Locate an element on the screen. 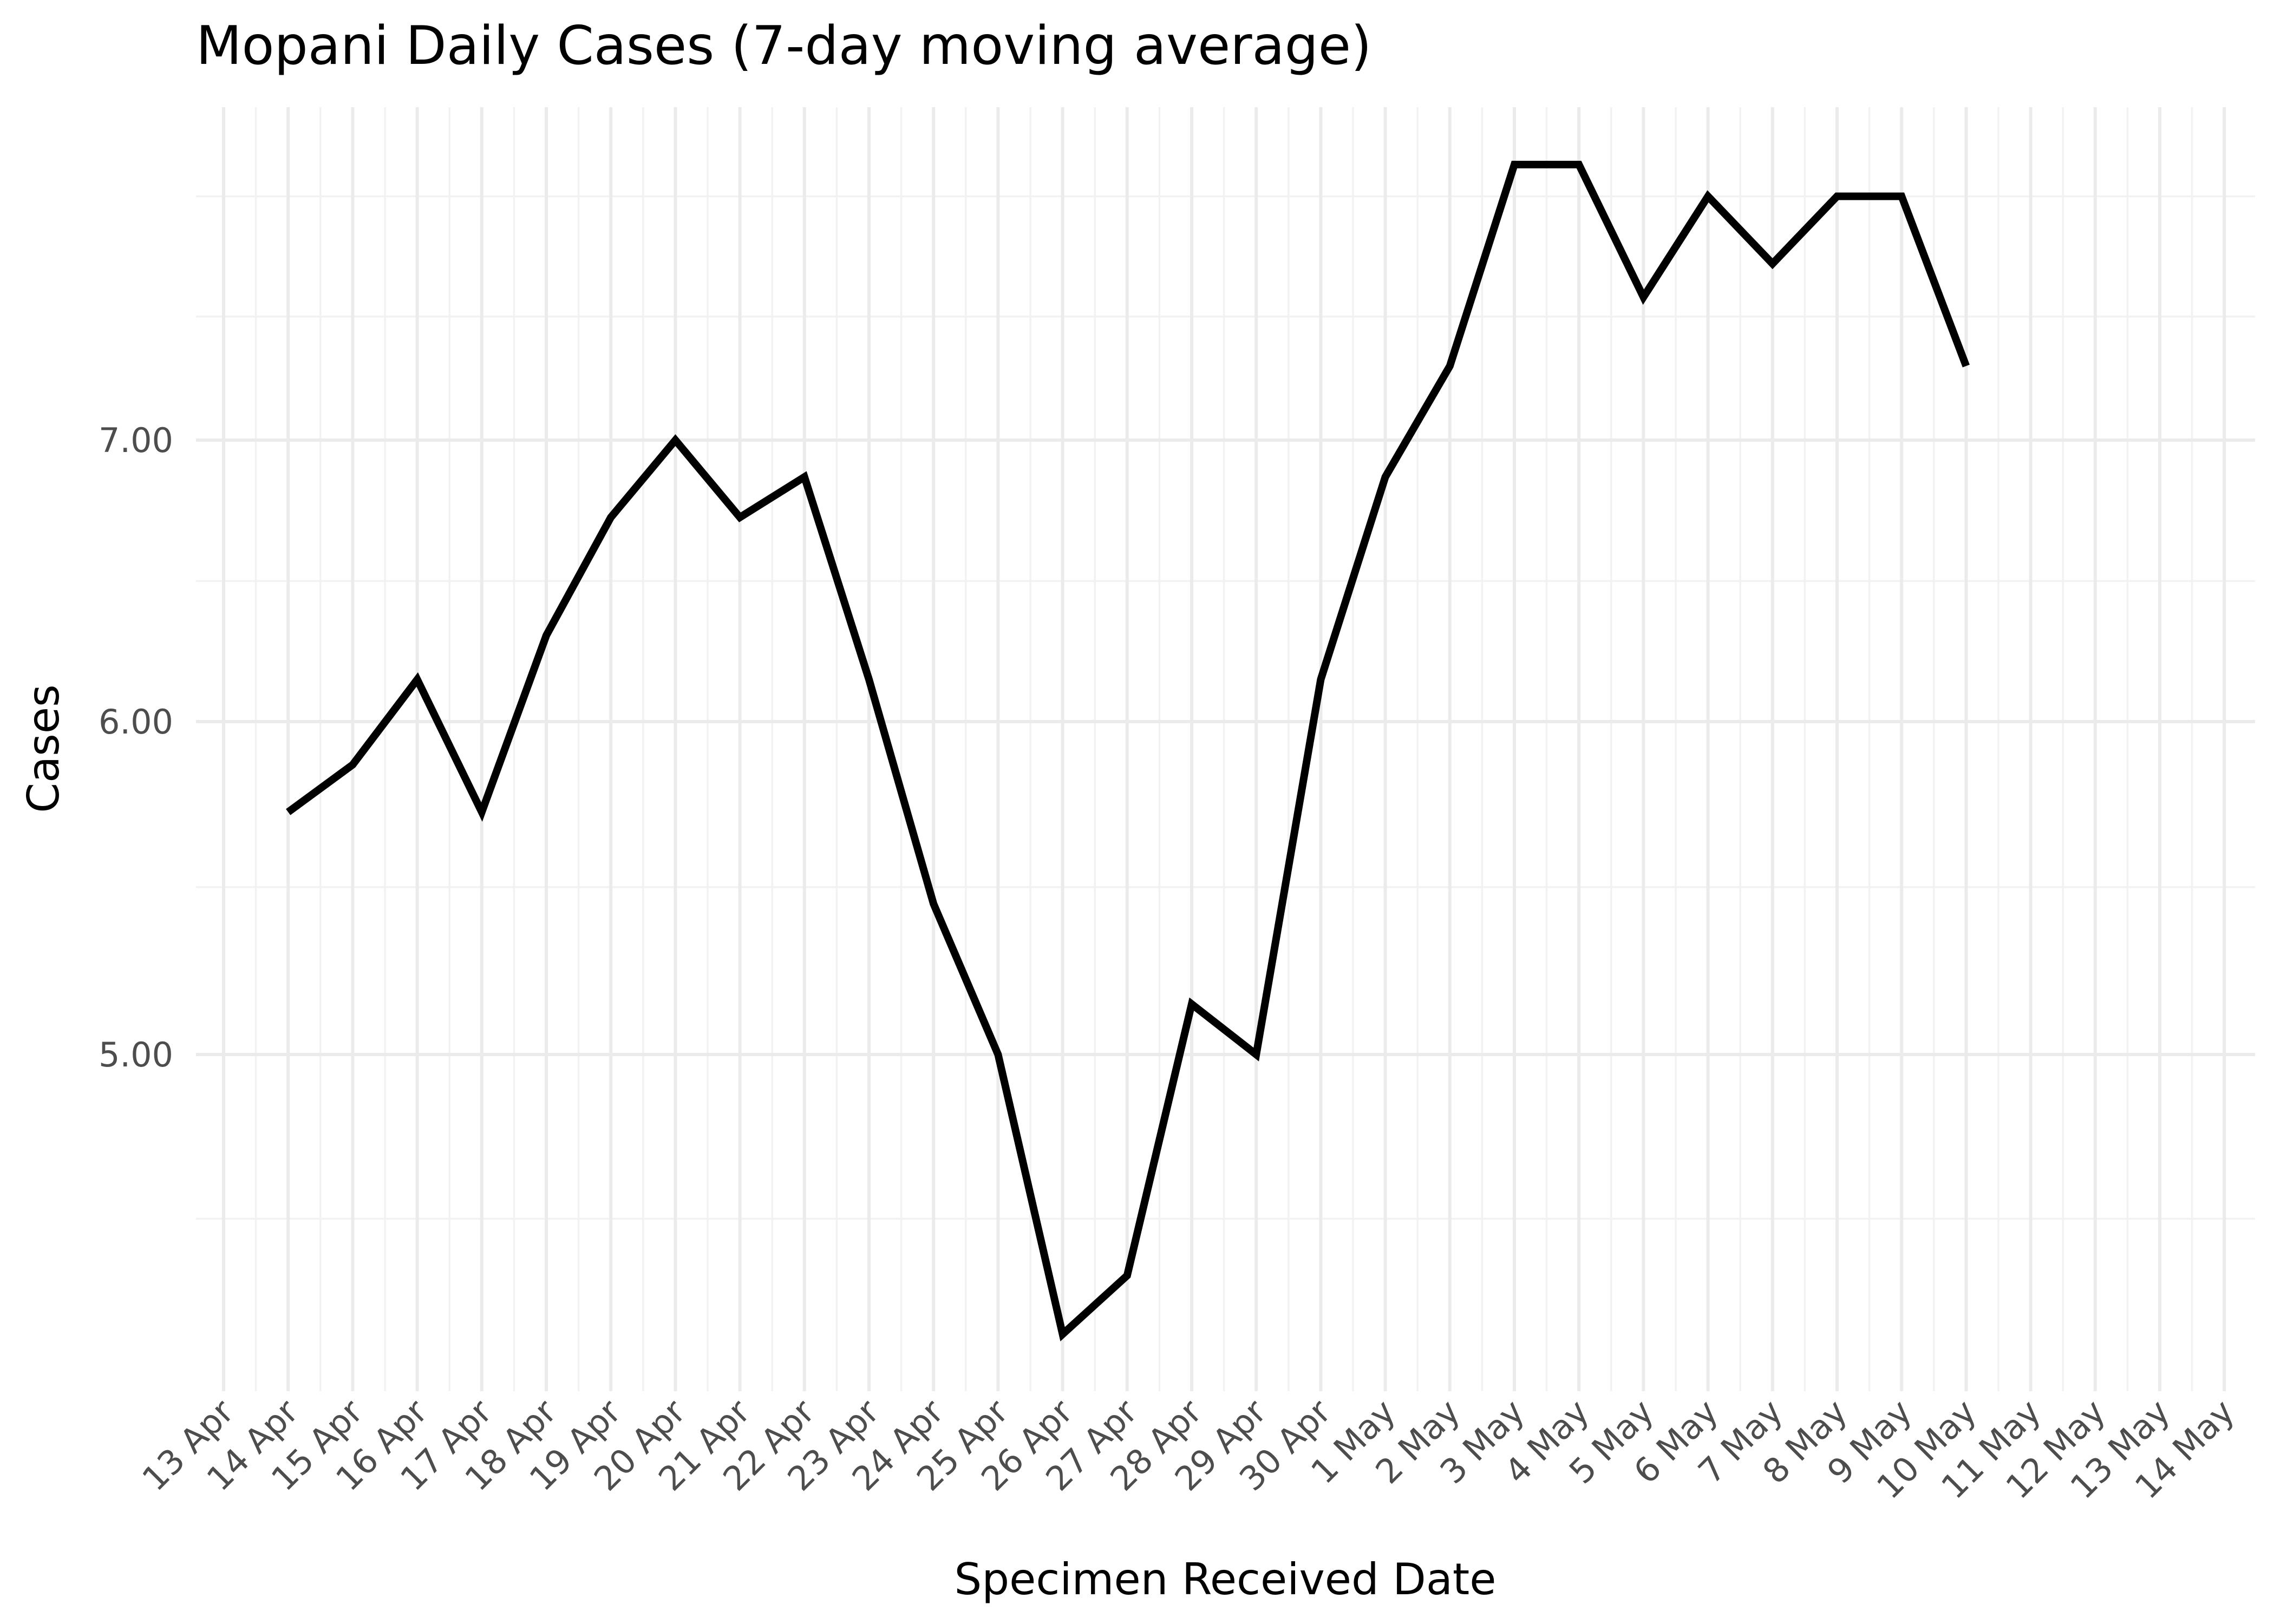  x-axis-title: Specimen Received Date is located at coordinates (1226, 1580).